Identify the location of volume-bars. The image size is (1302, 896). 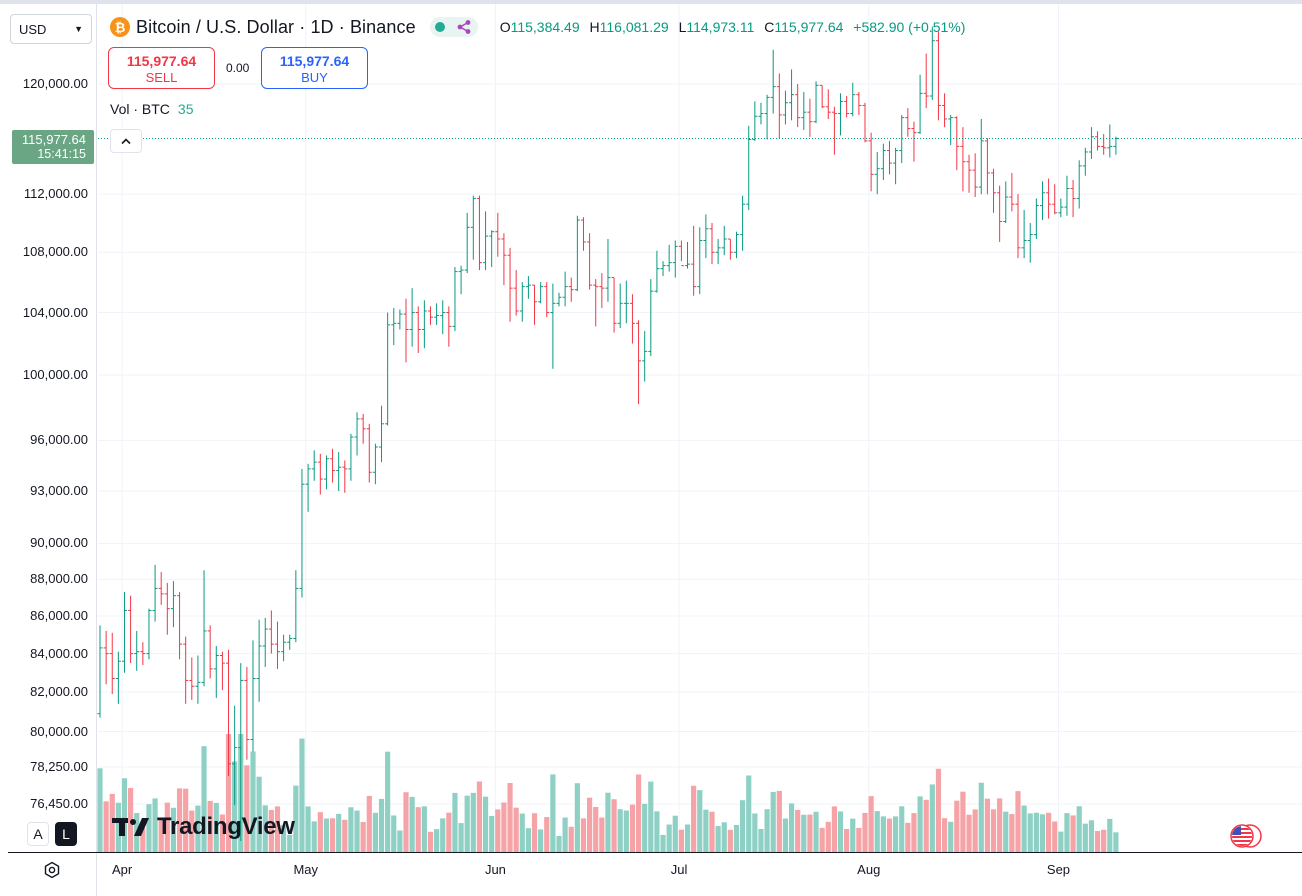
(608, 793).